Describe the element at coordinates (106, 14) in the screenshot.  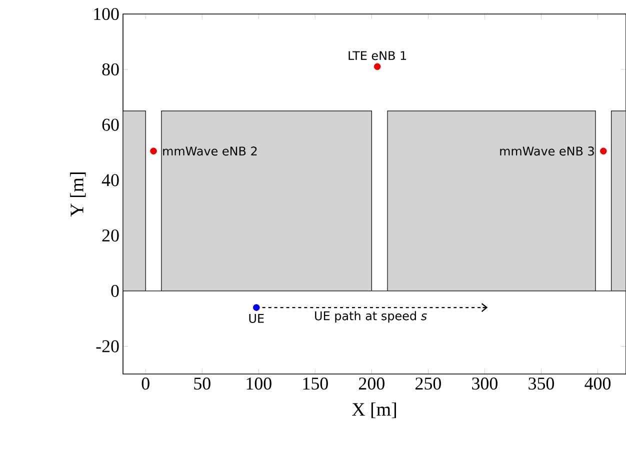
I see `y-tick-label: 100` at that location.